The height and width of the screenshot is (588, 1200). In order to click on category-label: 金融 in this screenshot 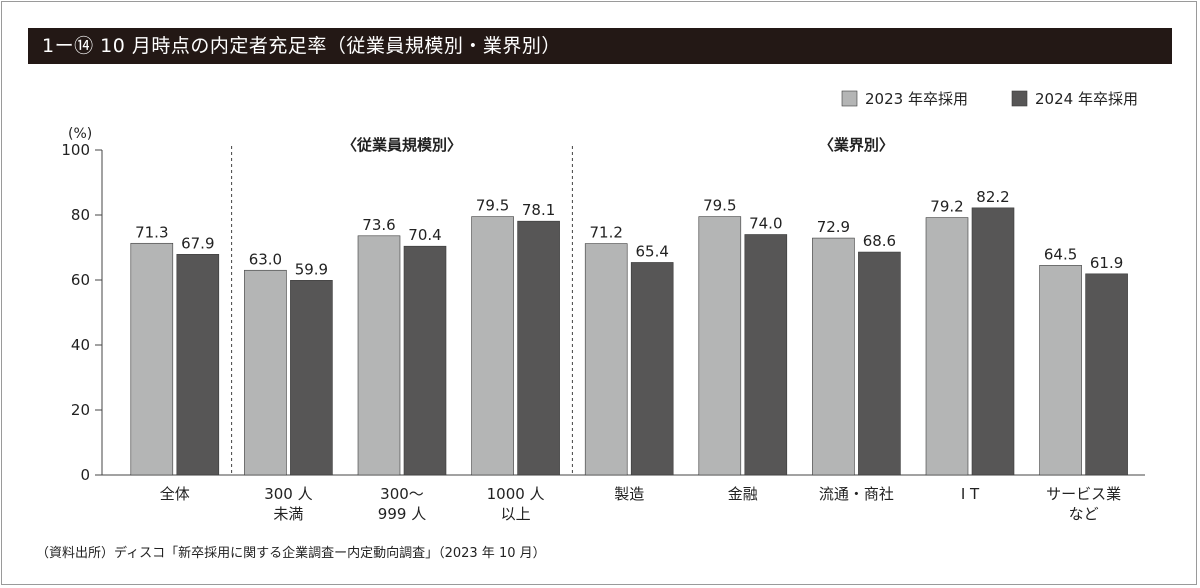, I will do `click(743, 494)`.